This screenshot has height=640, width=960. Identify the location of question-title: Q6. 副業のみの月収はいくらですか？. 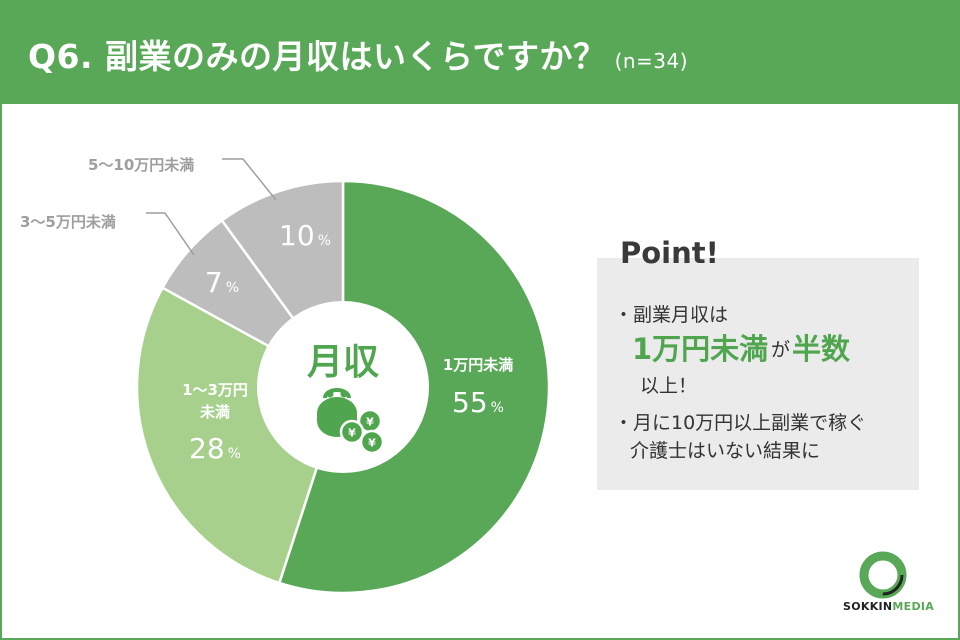
(317, 56).